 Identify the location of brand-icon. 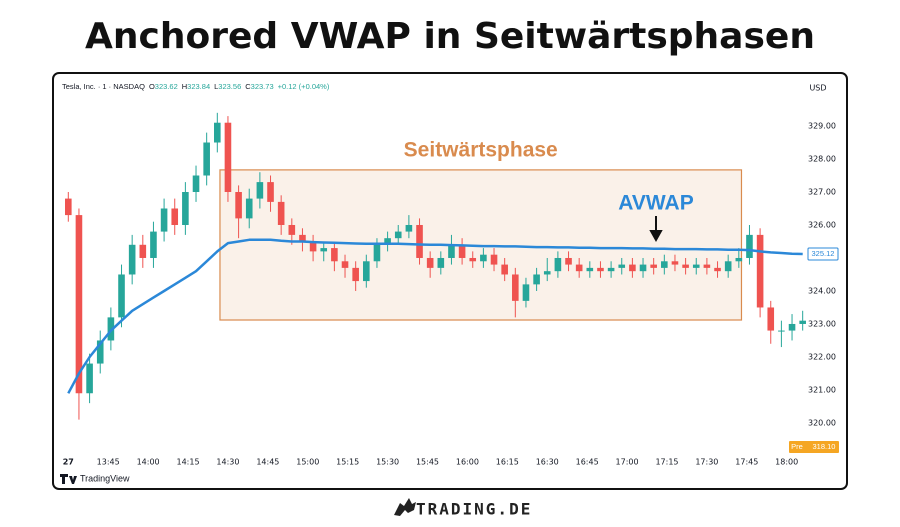
(405, 507).